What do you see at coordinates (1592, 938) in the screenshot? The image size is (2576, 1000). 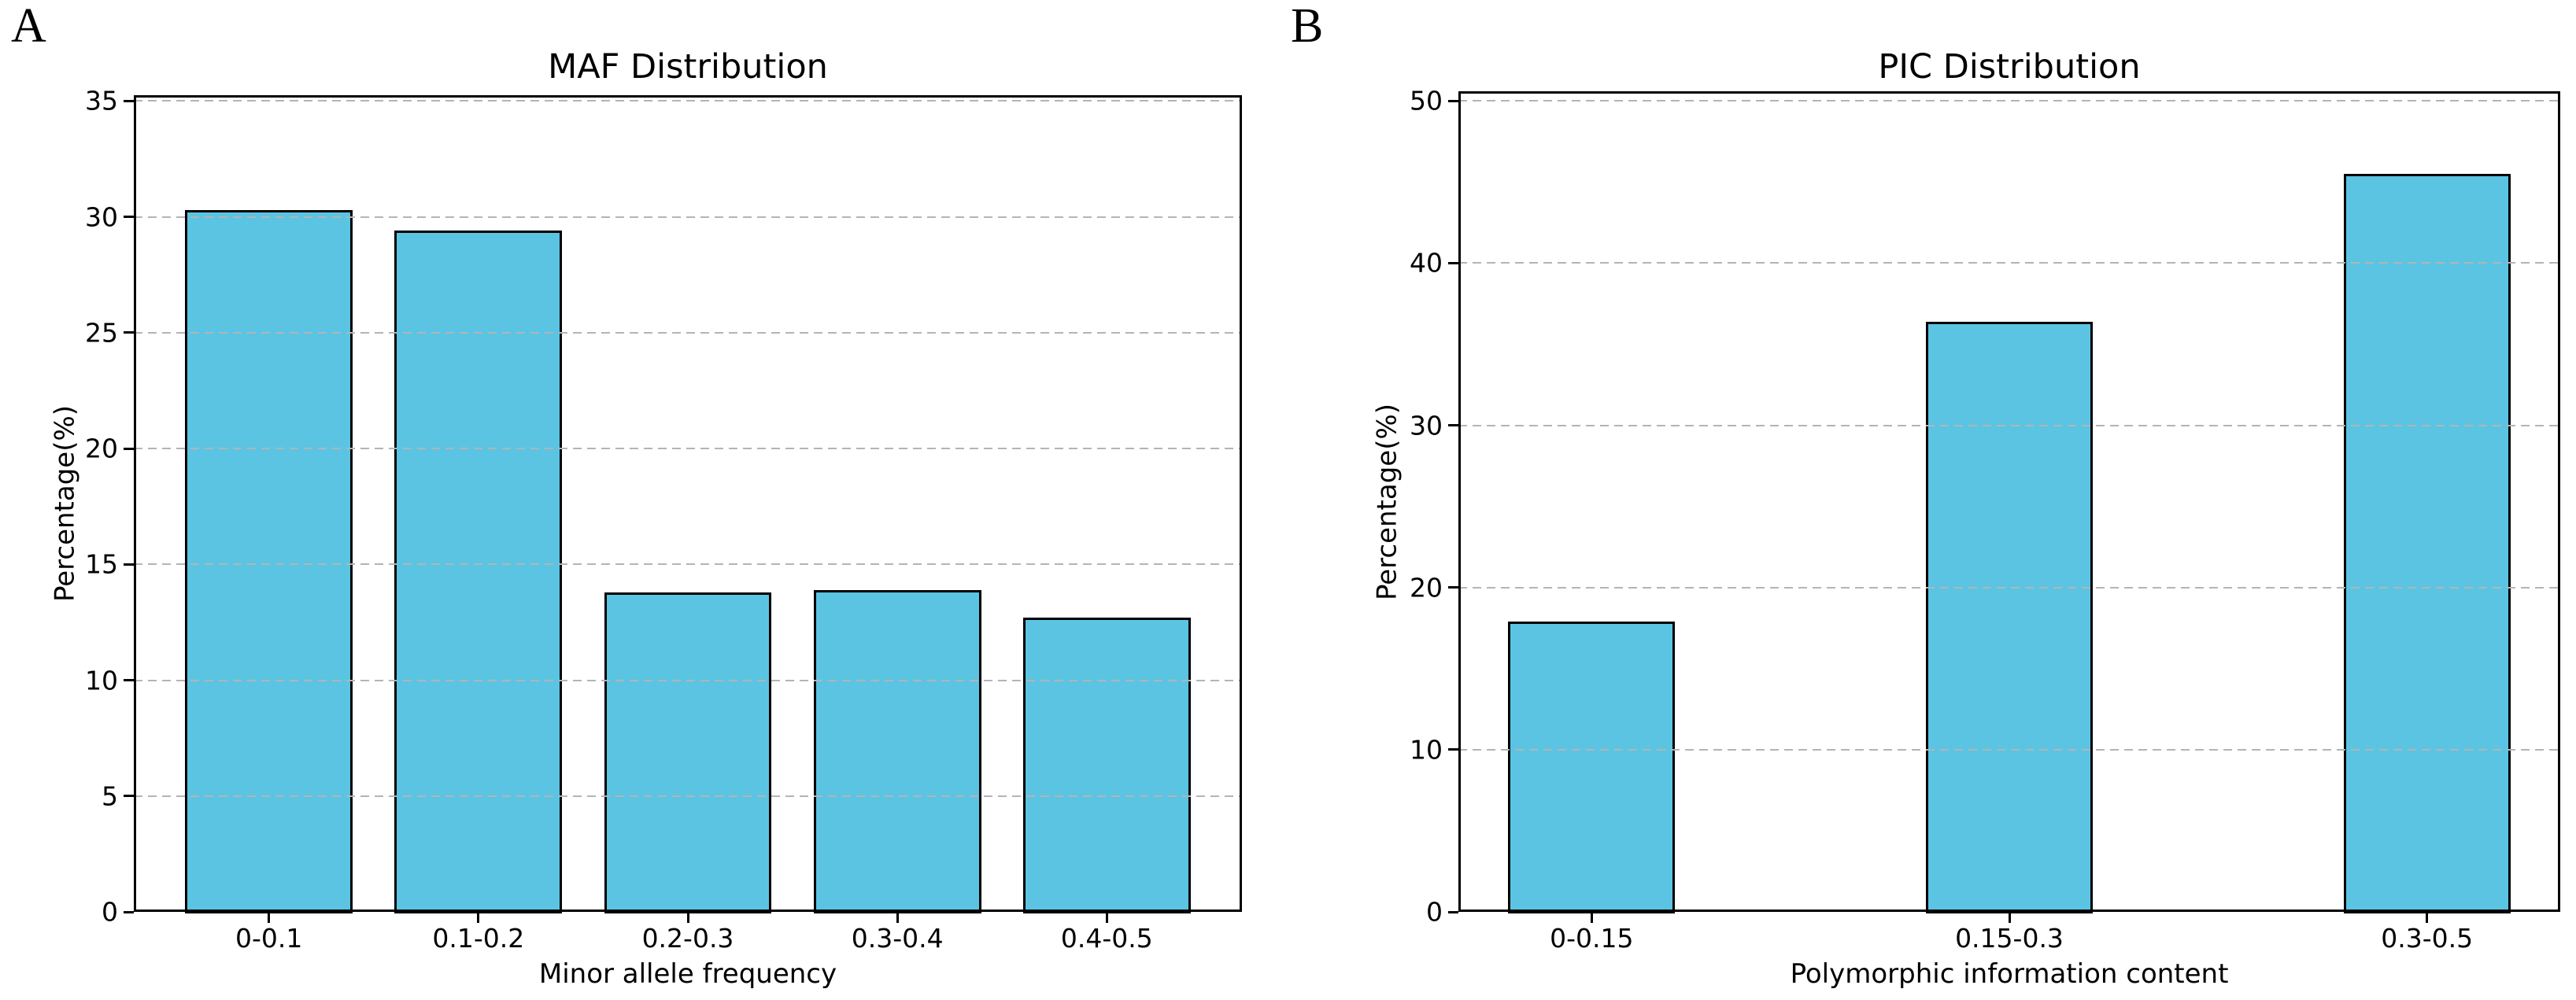 I see `x-tick-label: 0-0.15` at bounding box center [1592, 938].